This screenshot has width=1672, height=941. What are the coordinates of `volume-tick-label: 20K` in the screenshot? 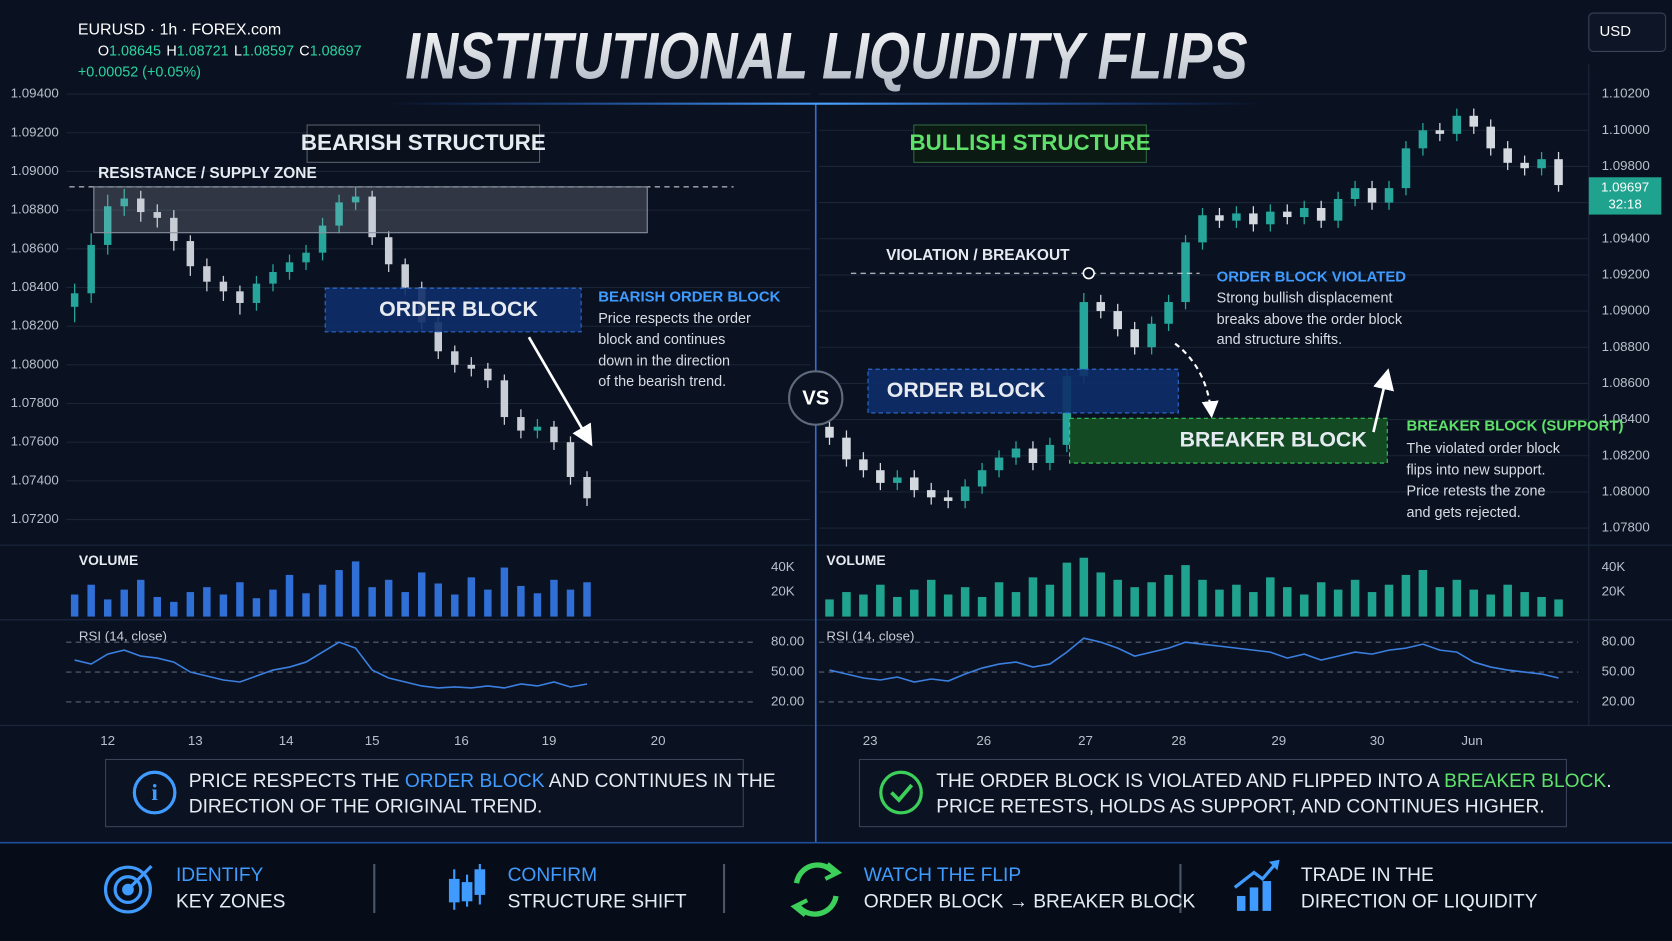 It's located at (1614, 591).